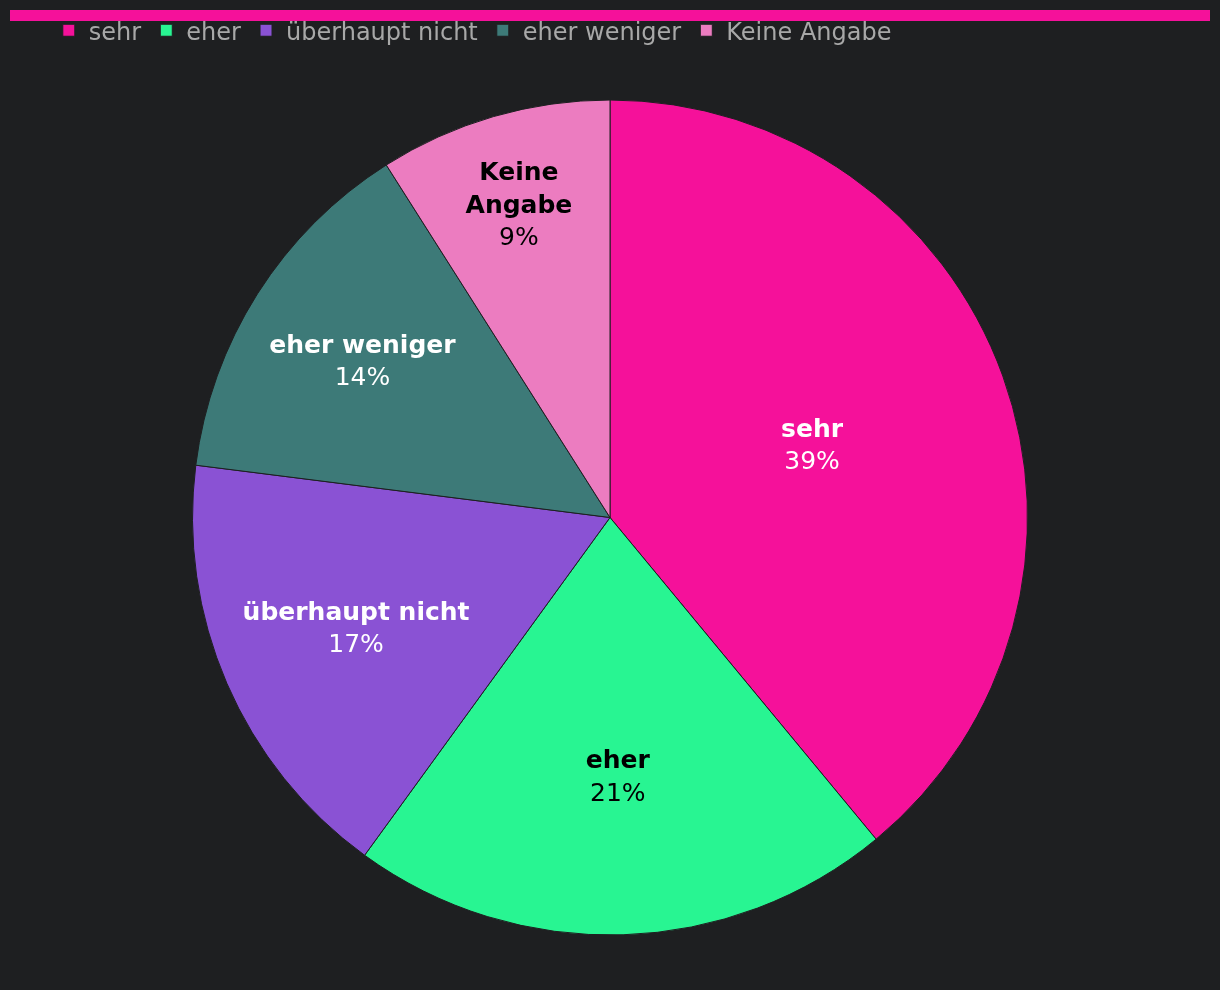  Describe the element at coordinates (214, 31) in the screenshot. I see `legend-label: eher` at that location.